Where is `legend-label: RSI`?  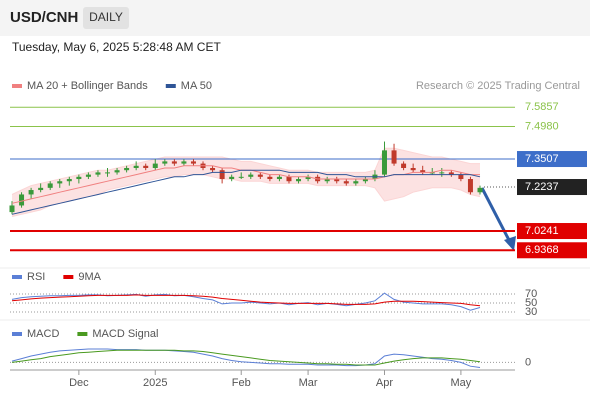
legend-label: RSI is located at coordinates (36, 277).